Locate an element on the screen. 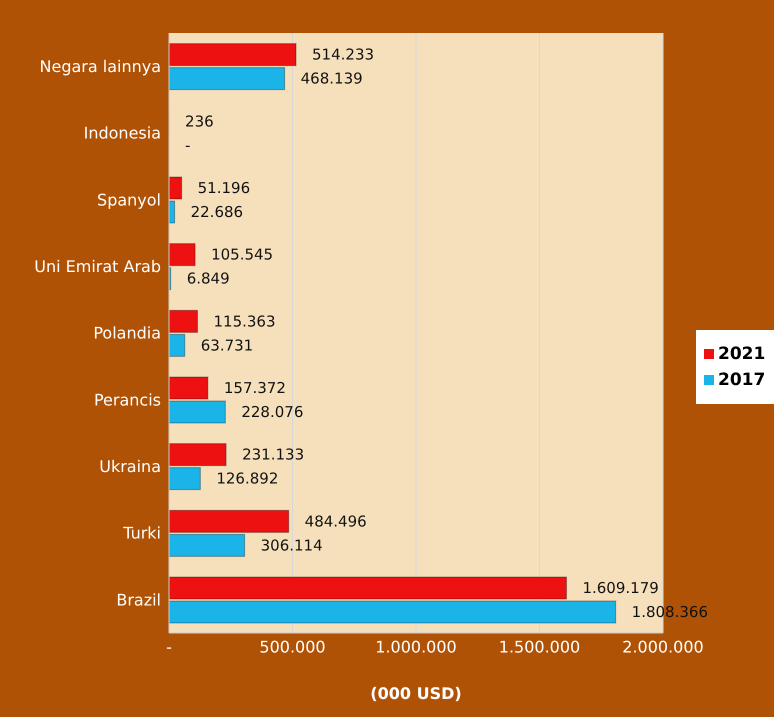 Image resolution: width=774 pixels, height=717 pixels. data-label: 126.892 is located at coordinates (247, 479).